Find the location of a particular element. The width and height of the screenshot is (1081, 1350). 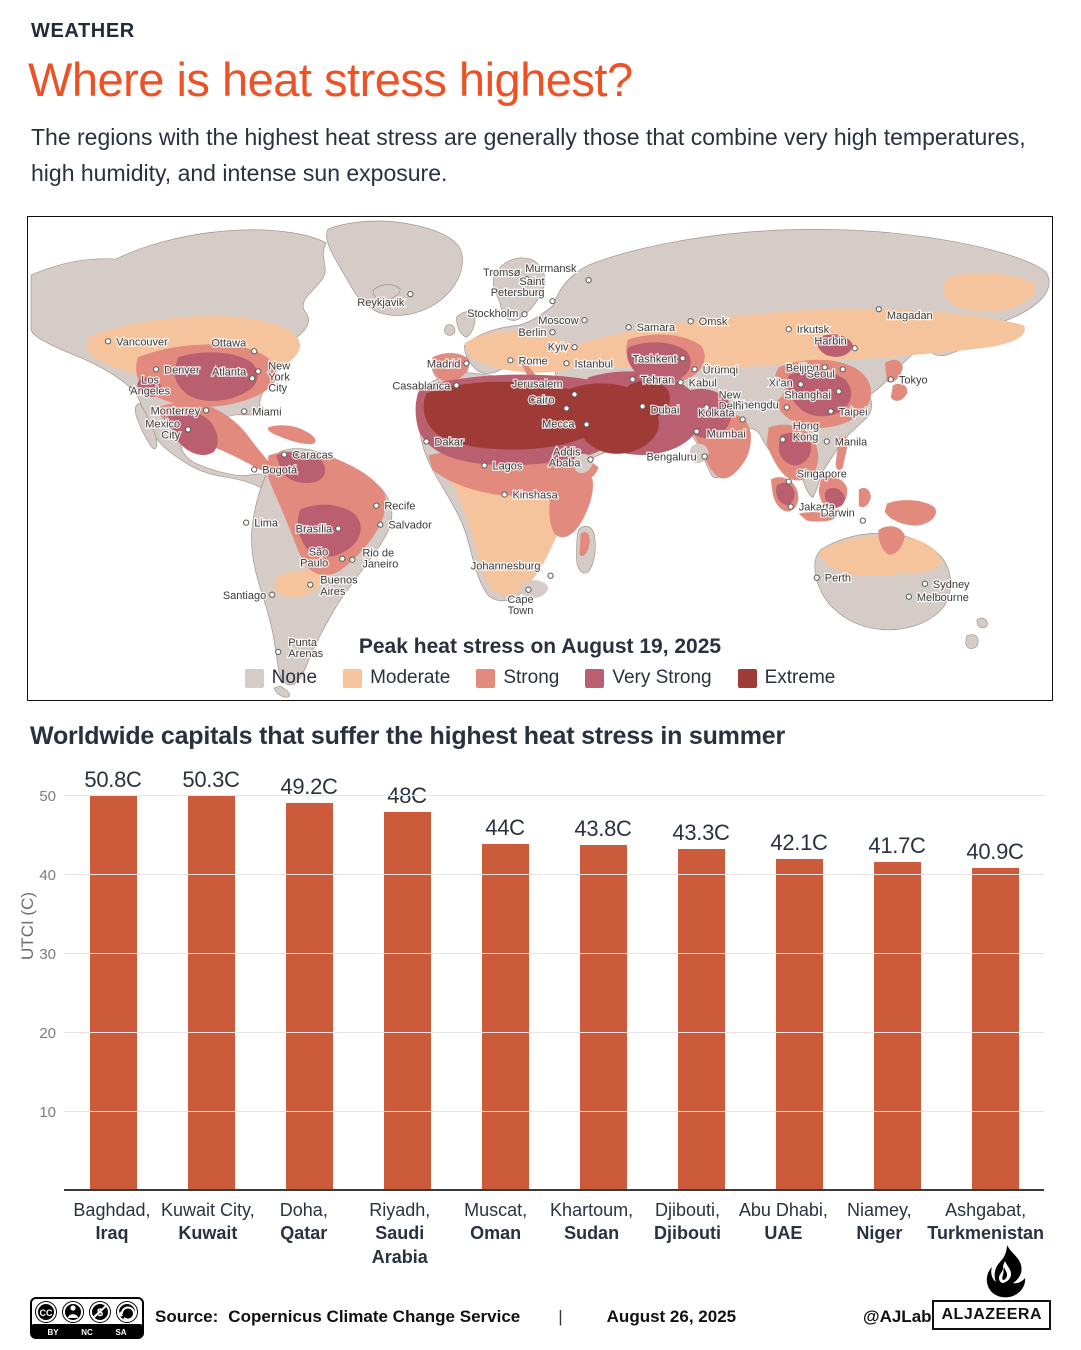

bar-value-label: 50.8C is located at coordinates (113, 779).